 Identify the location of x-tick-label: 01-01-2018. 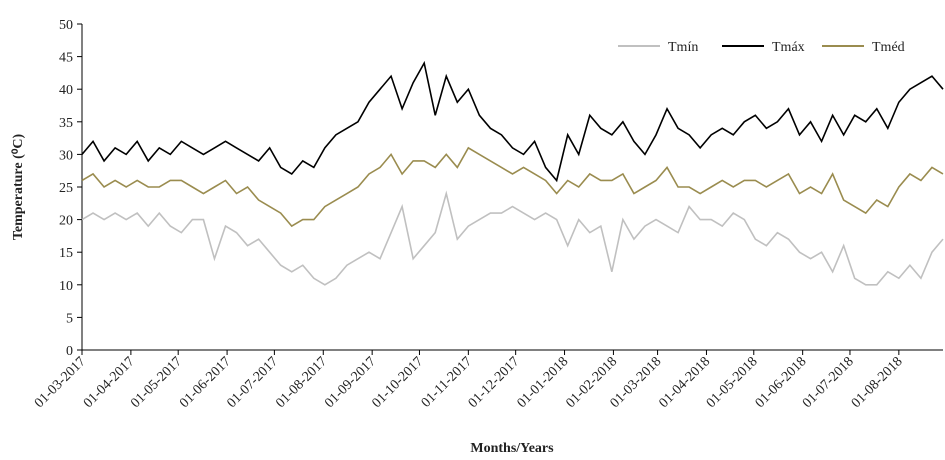
(543, 382).